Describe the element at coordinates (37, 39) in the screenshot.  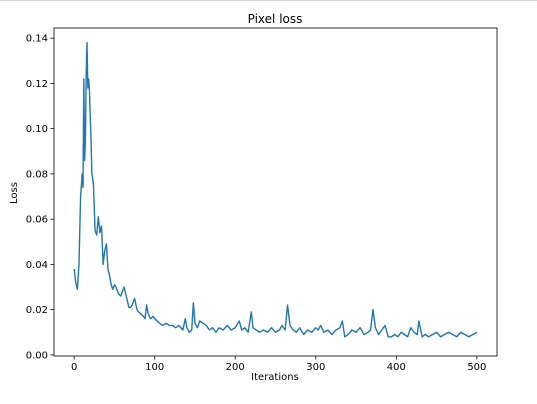
I see `y-tick-label: 0.14` at that location.